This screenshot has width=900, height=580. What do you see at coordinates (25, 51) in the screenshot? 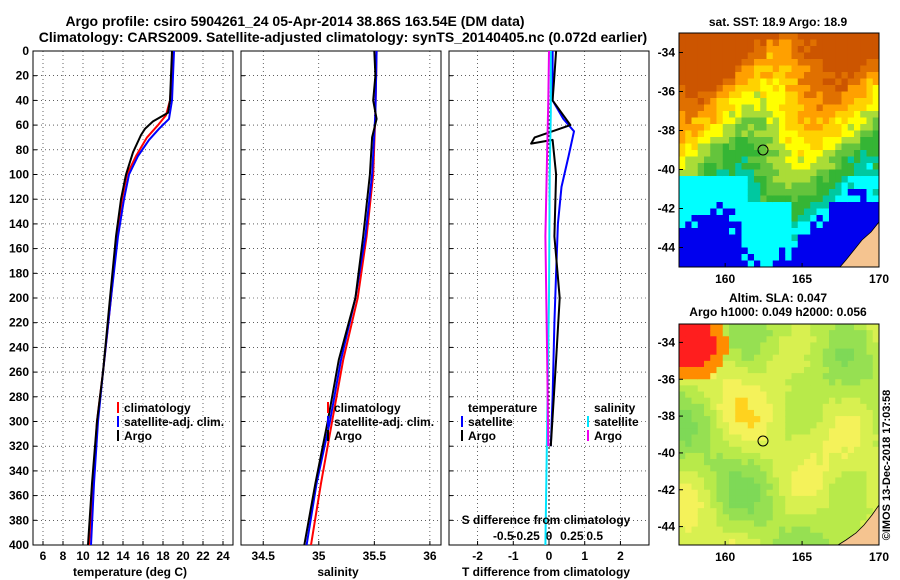
I see `y-tick-label: 0` at bounding box center [25, 51].